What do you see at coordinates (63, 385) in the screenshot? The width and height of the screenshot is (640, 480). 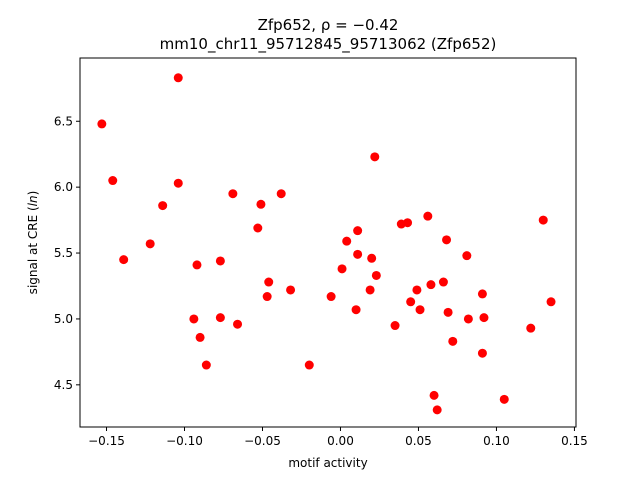 I see `y-tick-label: 4.5` at bounding box center [63, 385].